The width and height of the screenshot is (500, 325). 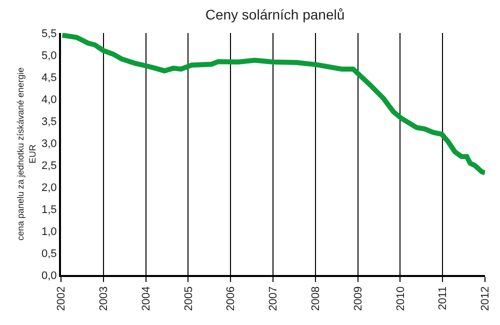 I want to click on x-tick-label: 2008, so click(x=316, y=298).